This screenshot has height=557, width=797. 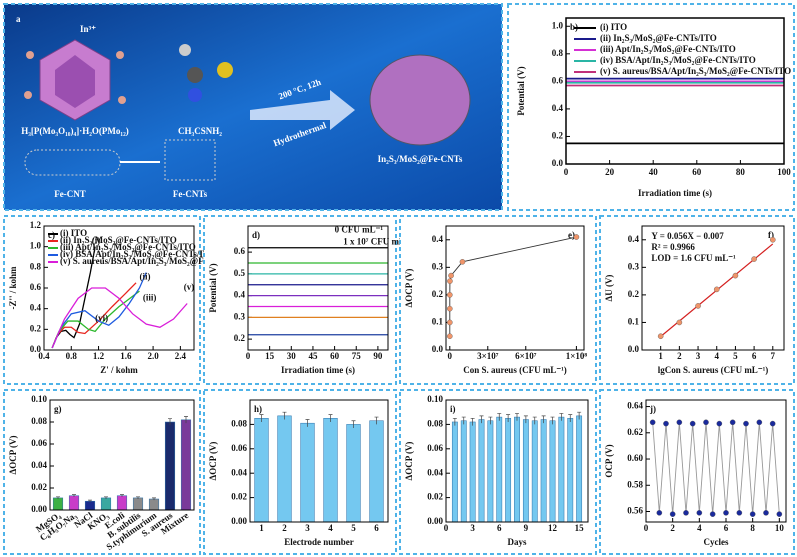 I want to click on ion-label: In³⁺, so click(x=88, y=29).